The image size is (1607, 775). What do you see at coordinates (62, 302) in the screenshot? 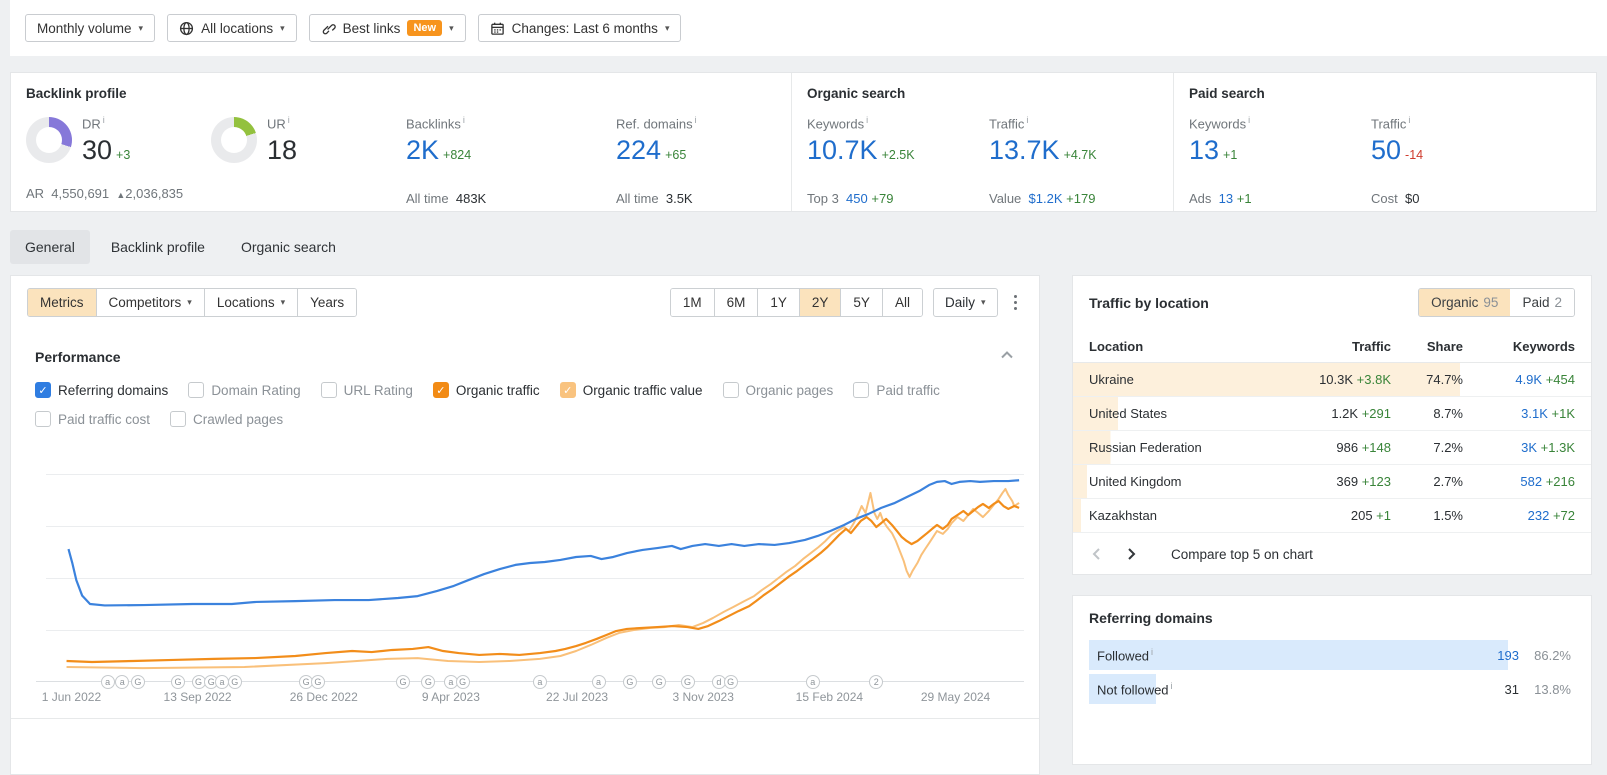
I see `view-button-metrics: Metrics` at bounding box center [62, 302].